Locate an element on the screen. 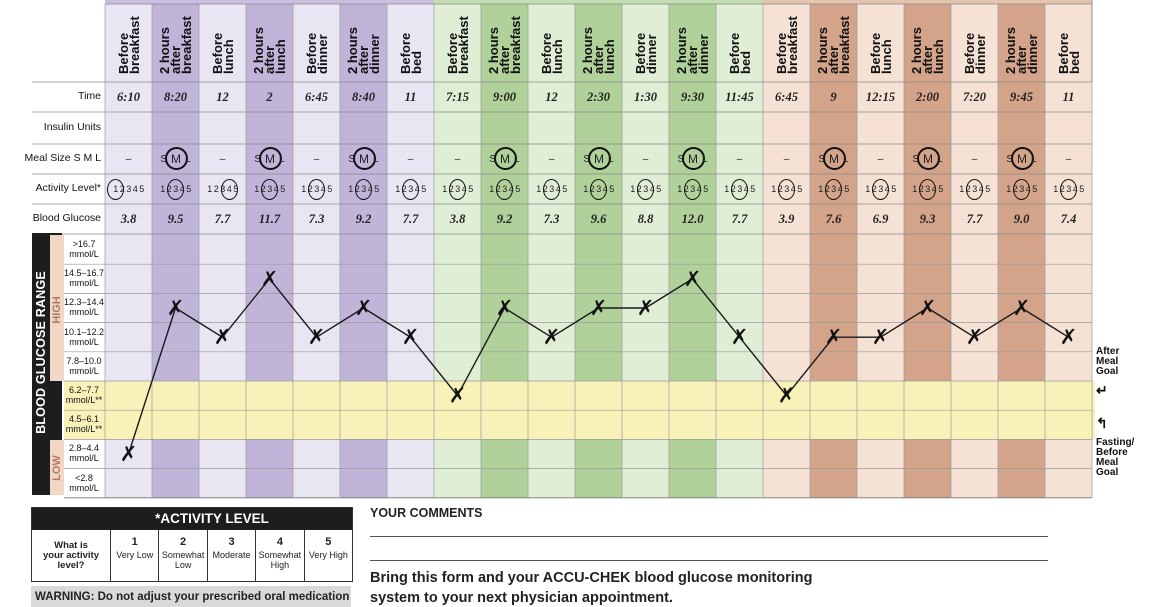  glucose-cell: 9.3 is located at coordinates (927, 219).